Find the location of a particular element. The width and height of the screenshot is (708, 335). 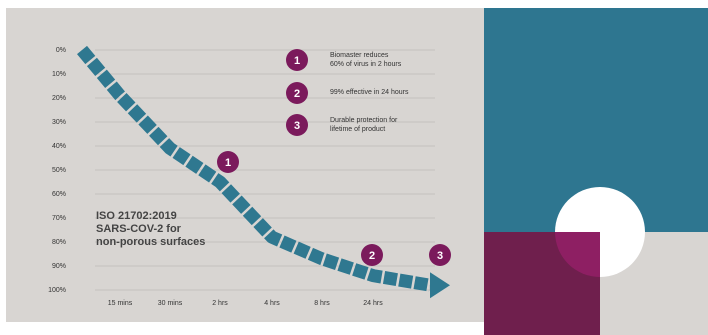

x-tick-label: 4 hrs is located at coordinates (272, 303).